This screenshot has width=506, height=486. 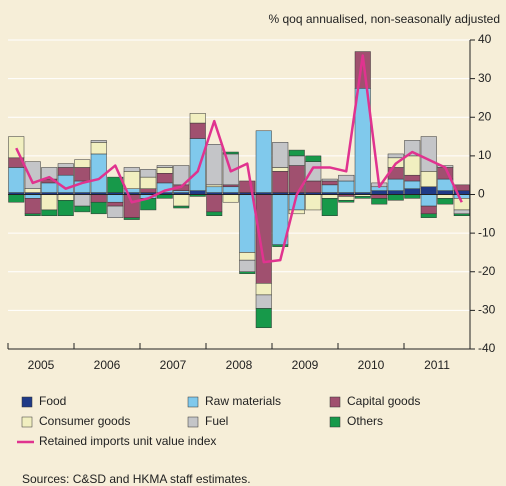 What do you see at coordinates (371, 365) in the screenshot?
I see `x-tick-label: 2010` at bounding box center [371, 365].